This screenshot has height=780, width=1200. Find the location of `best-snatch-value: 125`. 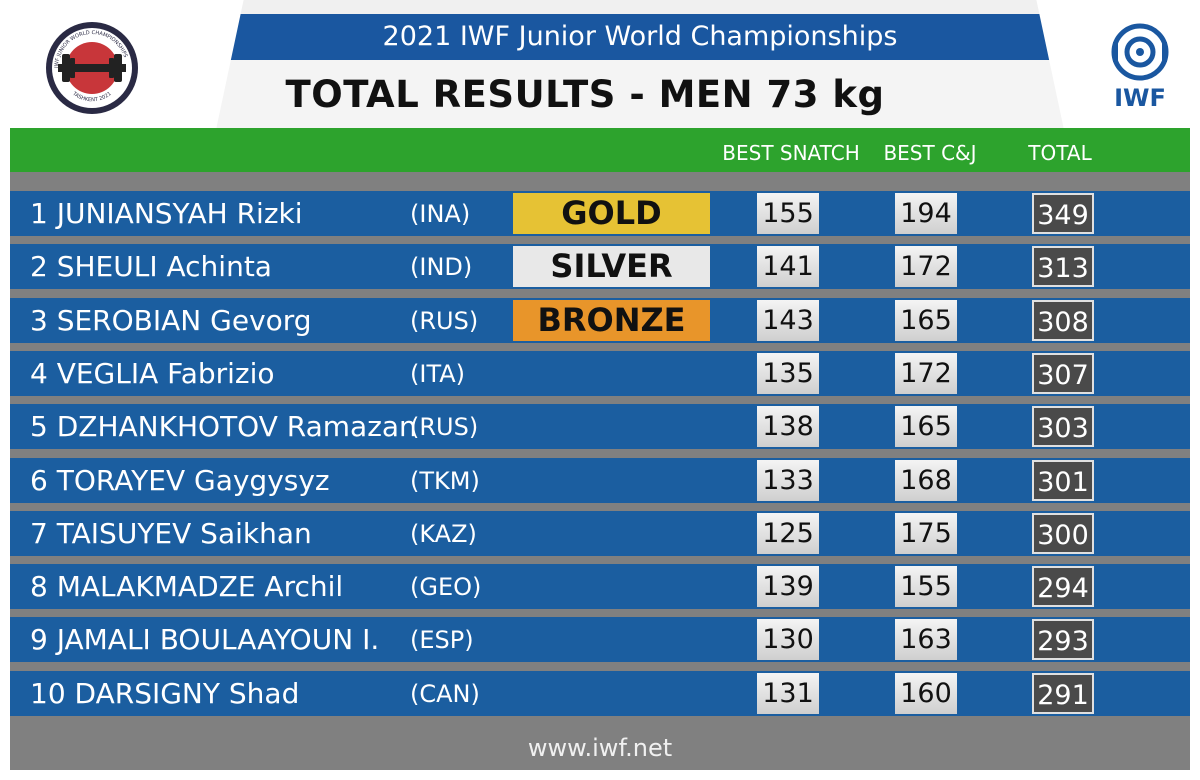

best-snatch-value: 125 is located at coordinates (788, 533).